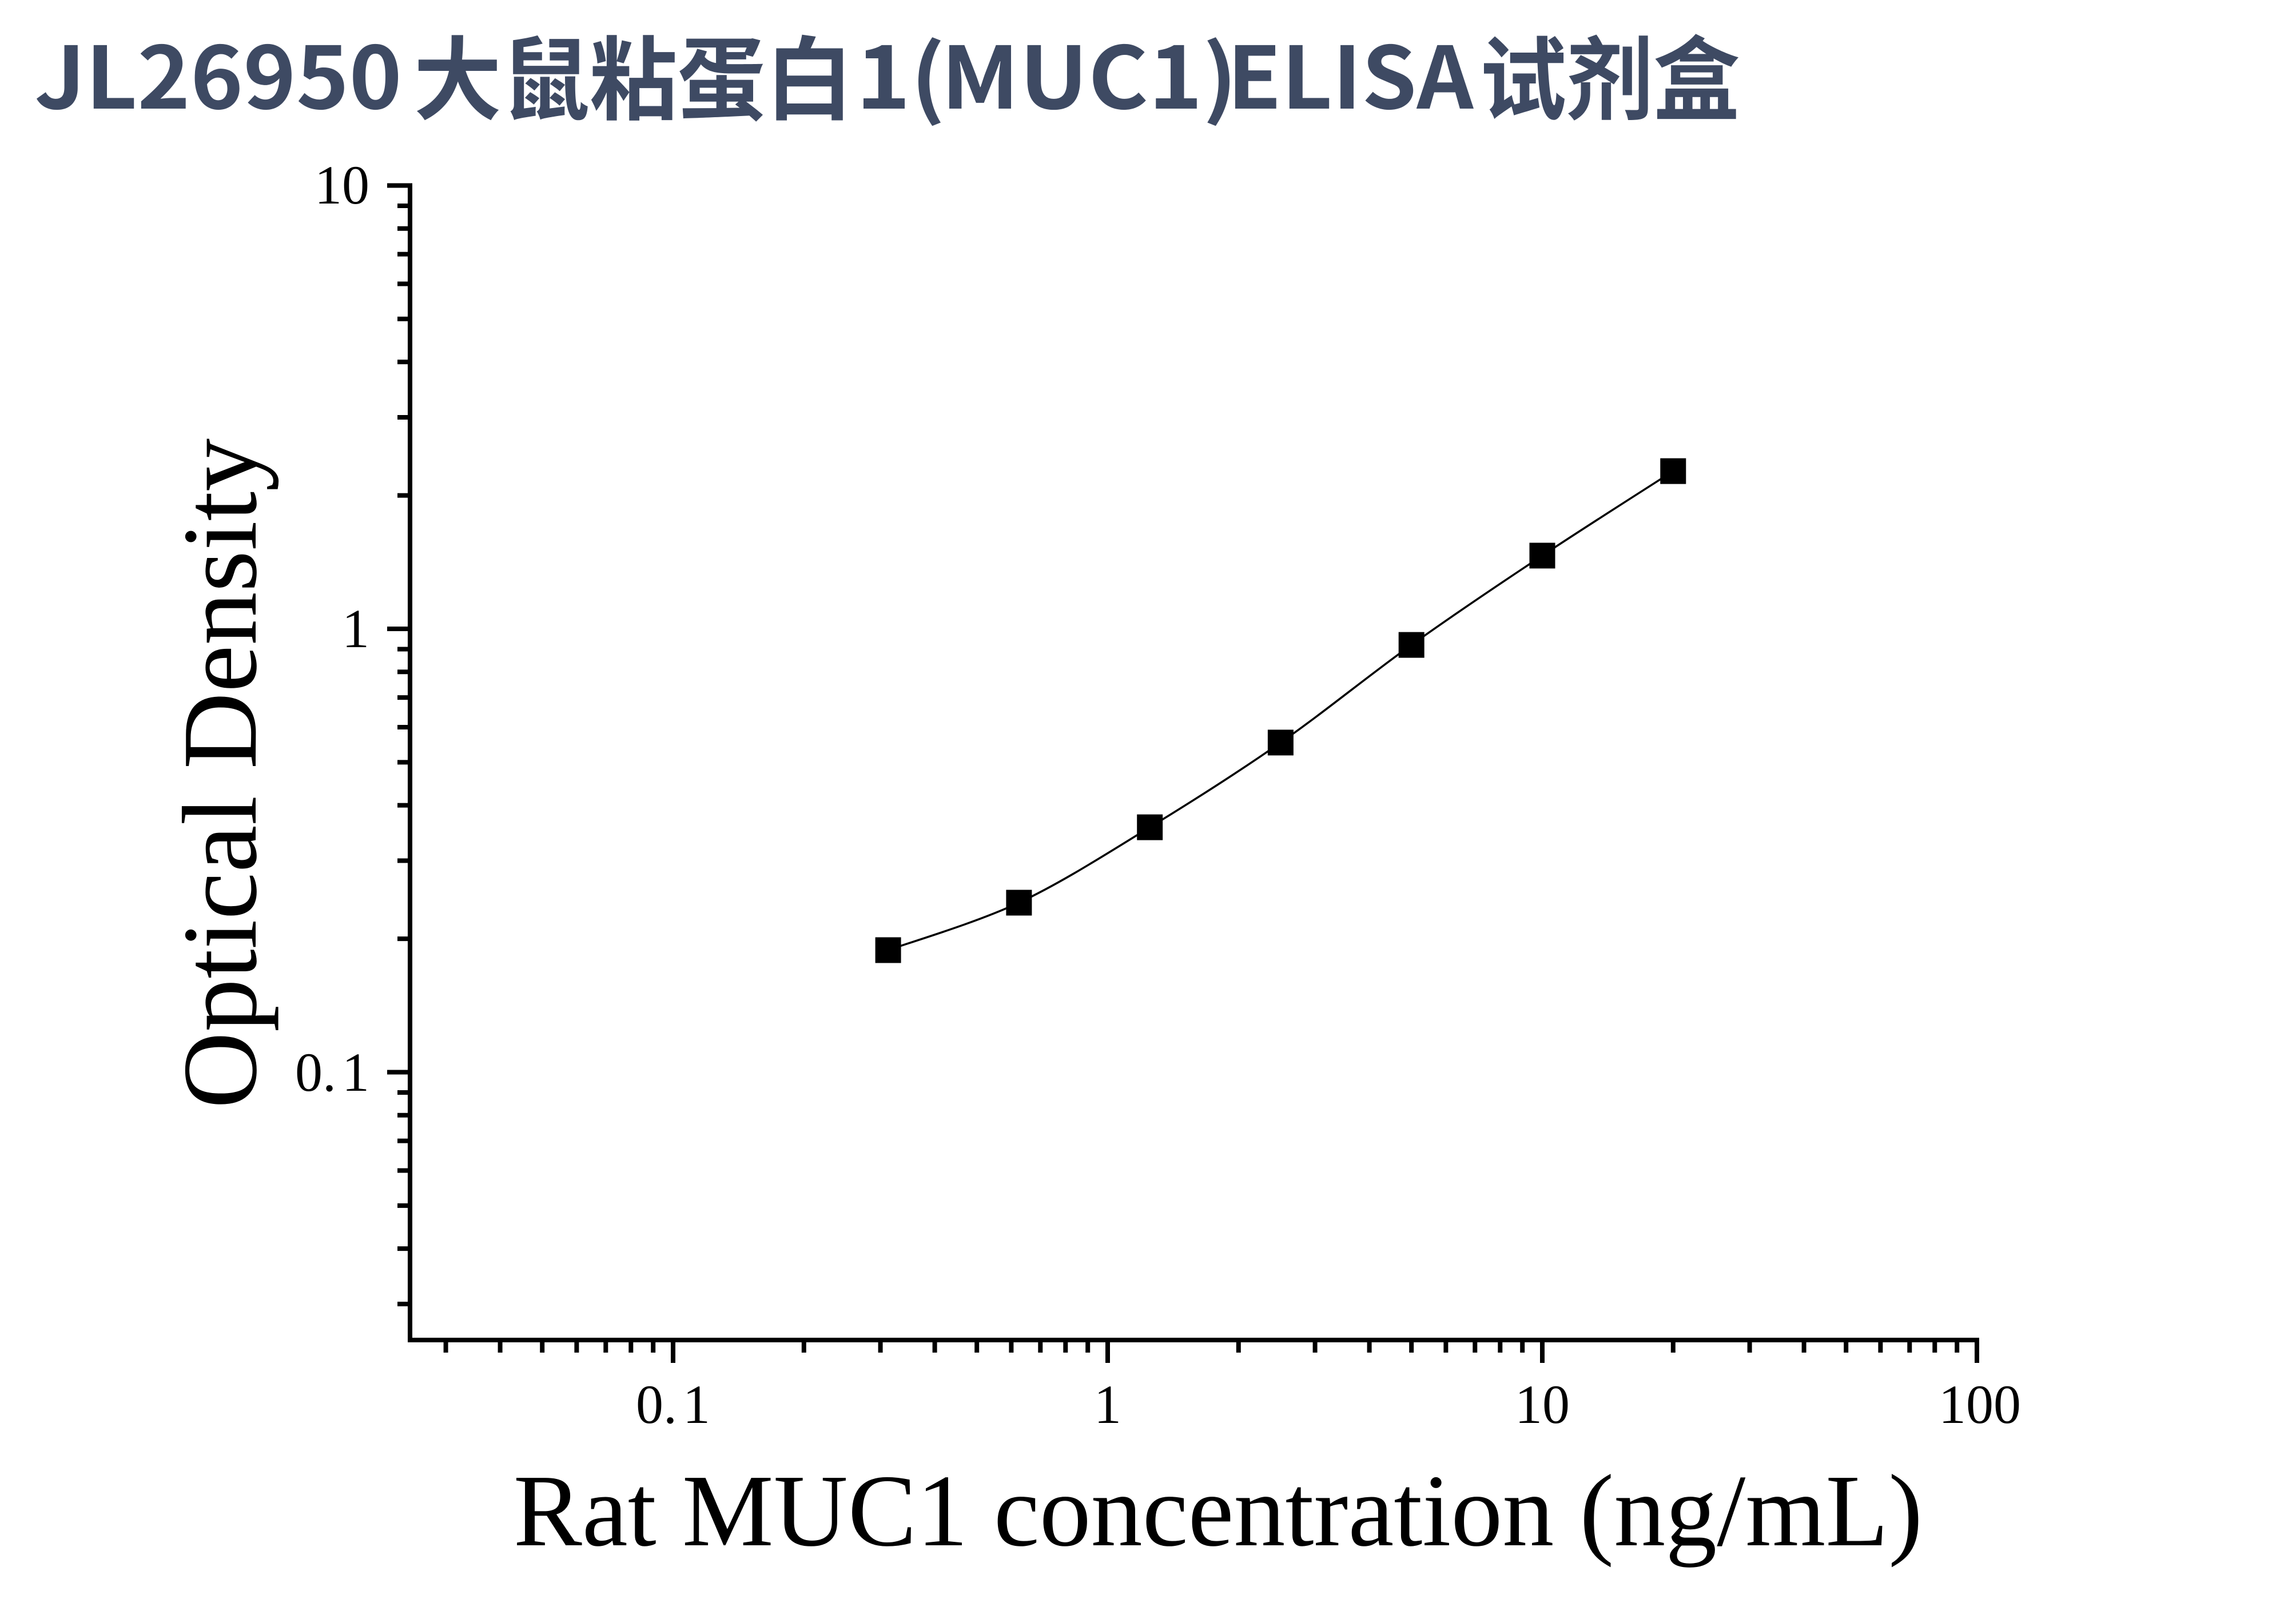 Image resolution: width=2296 pixels, height=1607 pixels. I want to click on svg-text: Optical Density, so click(220, 773).